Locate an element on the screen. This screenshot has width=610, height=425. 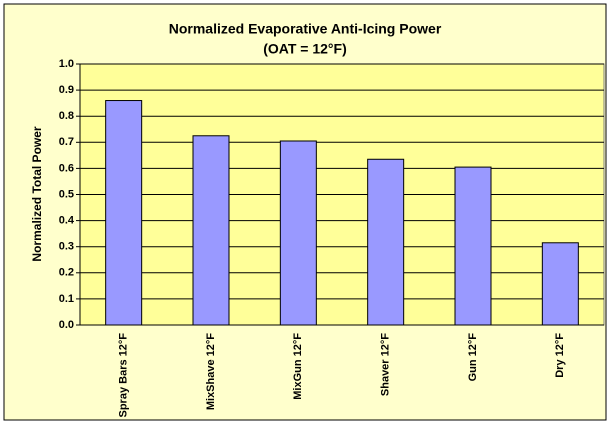
x-tick-label: Shaver 12°F is located at coordinates (386, 364).